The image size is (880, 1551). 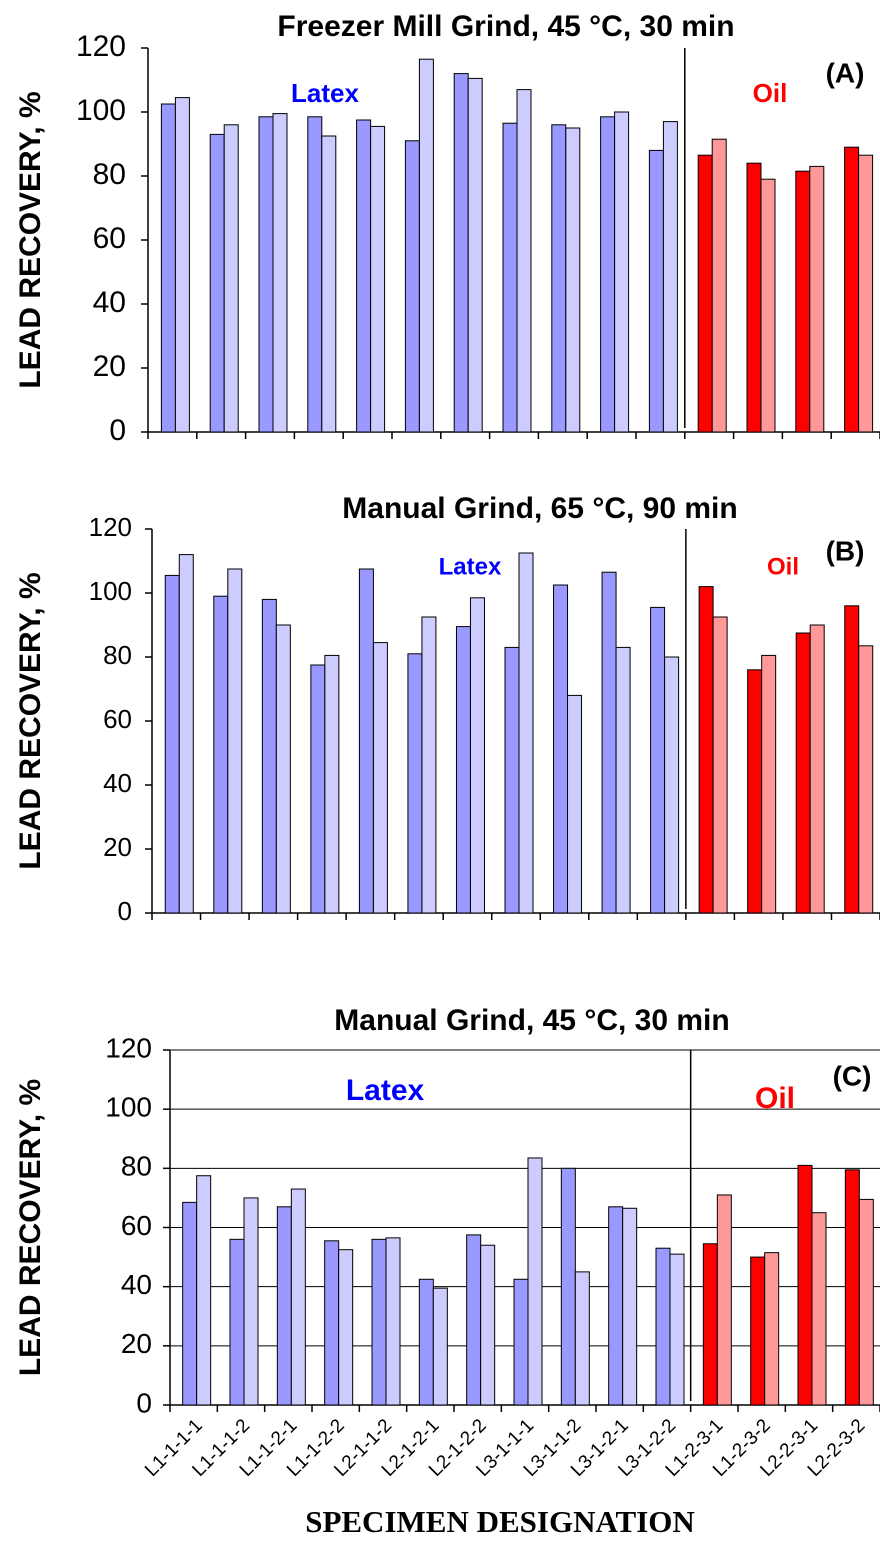 What do you see at coordinates (845, 550) in the screenshot?
I see `annotation: (B)` at bounding box center [845, 550].